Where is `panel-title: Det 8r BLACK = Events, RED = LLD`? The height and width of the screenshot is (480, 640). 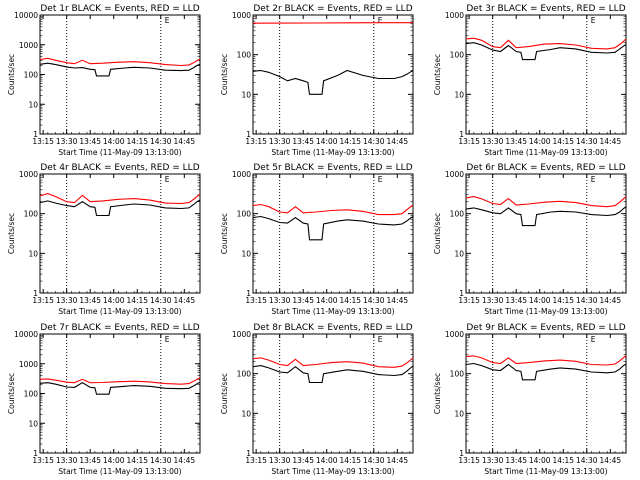 panel-title: Det 8r BLACK = Events, RED = LLD is located at coordinates (332, 328).